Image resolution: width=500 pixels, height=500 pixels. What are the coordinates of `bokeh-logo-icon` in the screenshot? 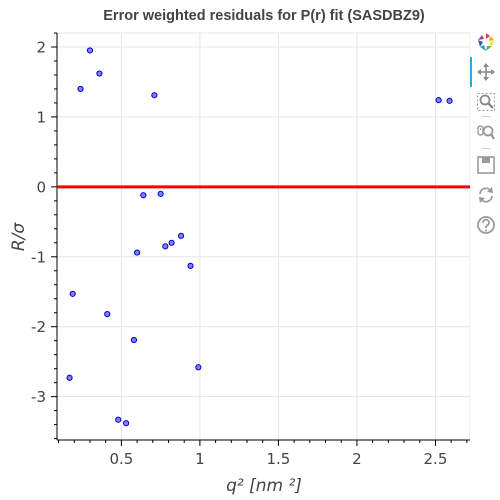 It's located at (486, 42).